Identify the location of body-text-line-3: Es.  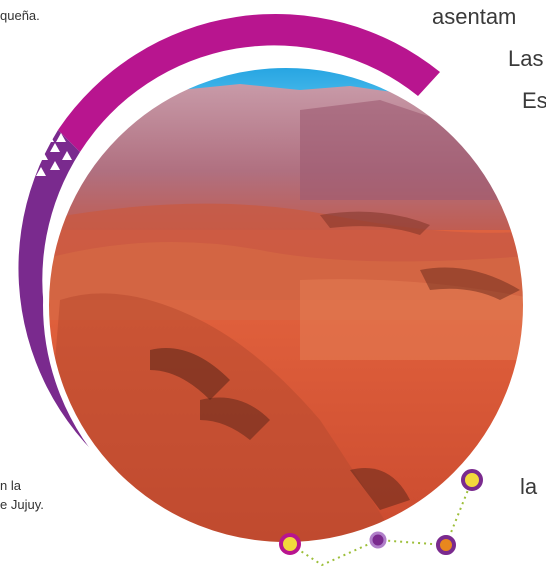
(534, 100).